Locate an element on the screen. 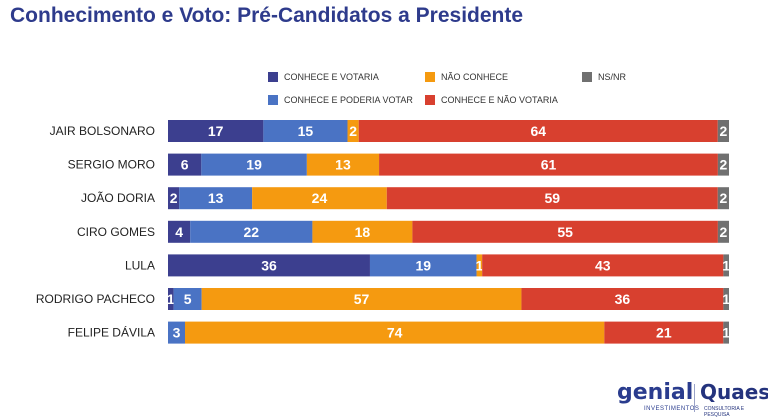 The width and height of the screenshot is (768, 418). data-label: 24 is located at coordinates (320, 198).